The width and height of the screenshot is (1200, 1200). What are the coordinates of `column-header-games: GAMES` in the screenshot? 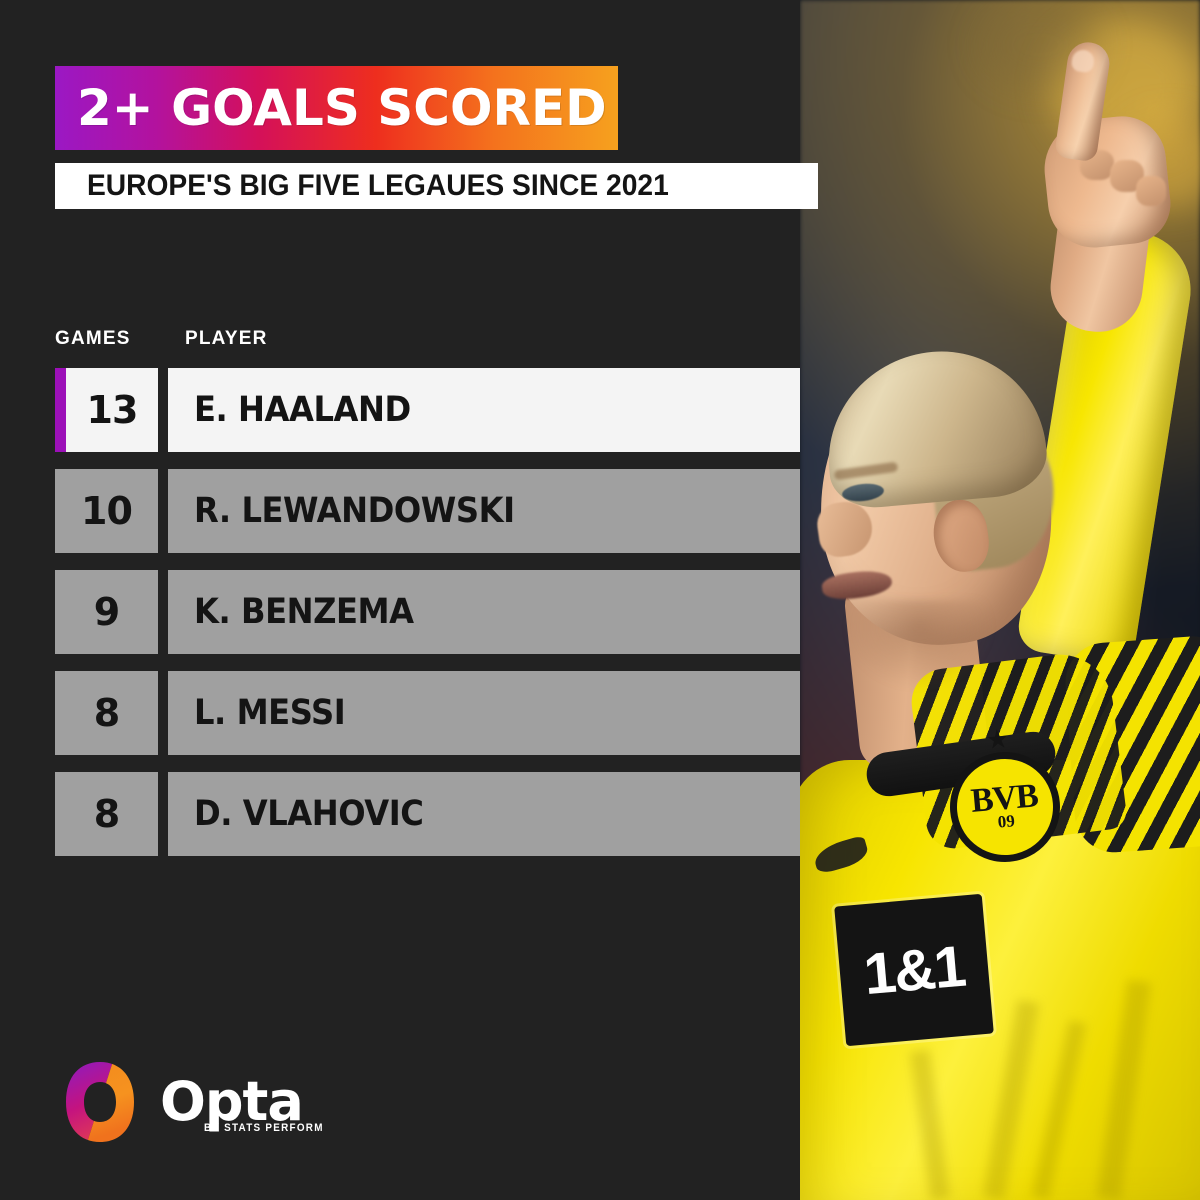 It's located at (93, 338).